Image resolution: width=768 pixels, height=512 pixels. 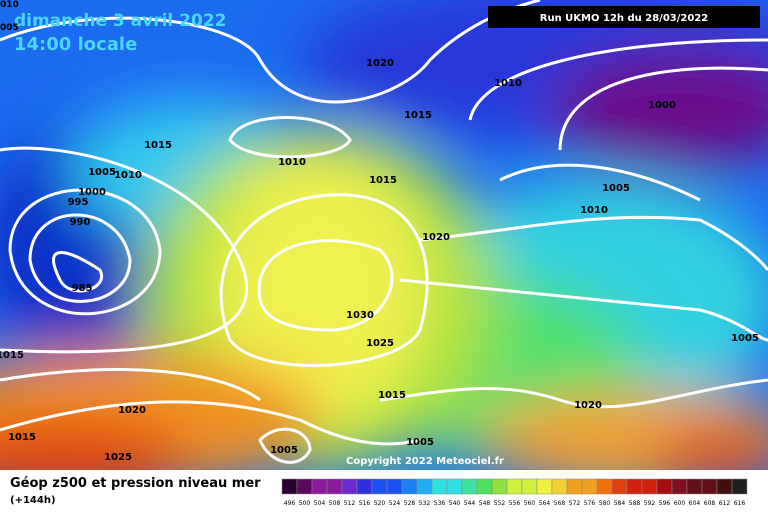 What do you see at coordinates (305, 503) in the screenshot?
I see `colorbar-label: 500` at bounding box center [305, 503].